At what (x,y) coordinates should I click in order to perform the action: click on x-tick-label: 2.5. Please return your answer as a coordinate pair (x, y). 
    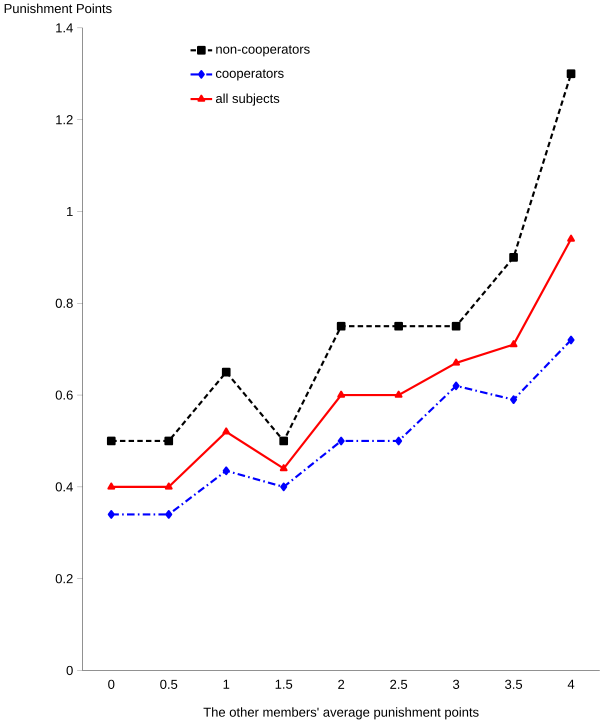
    Looking at the image, I should click on (398, 684).